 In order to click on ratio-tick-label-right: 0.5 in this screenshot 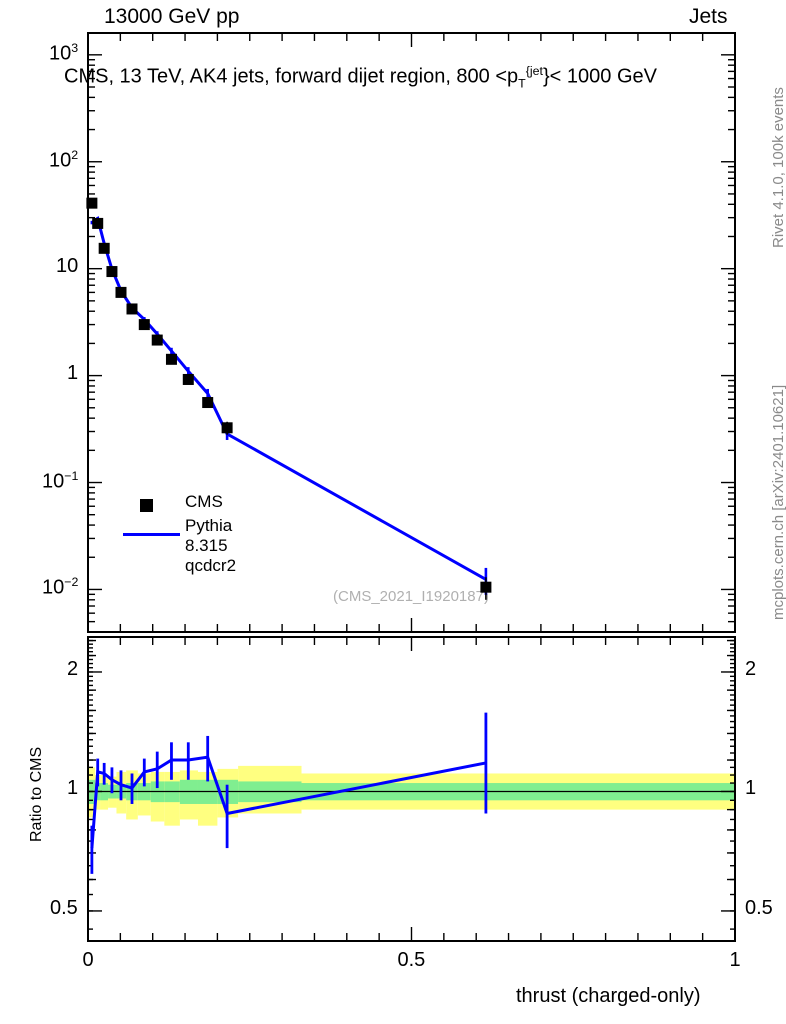, I will do `click(759, 907)`.